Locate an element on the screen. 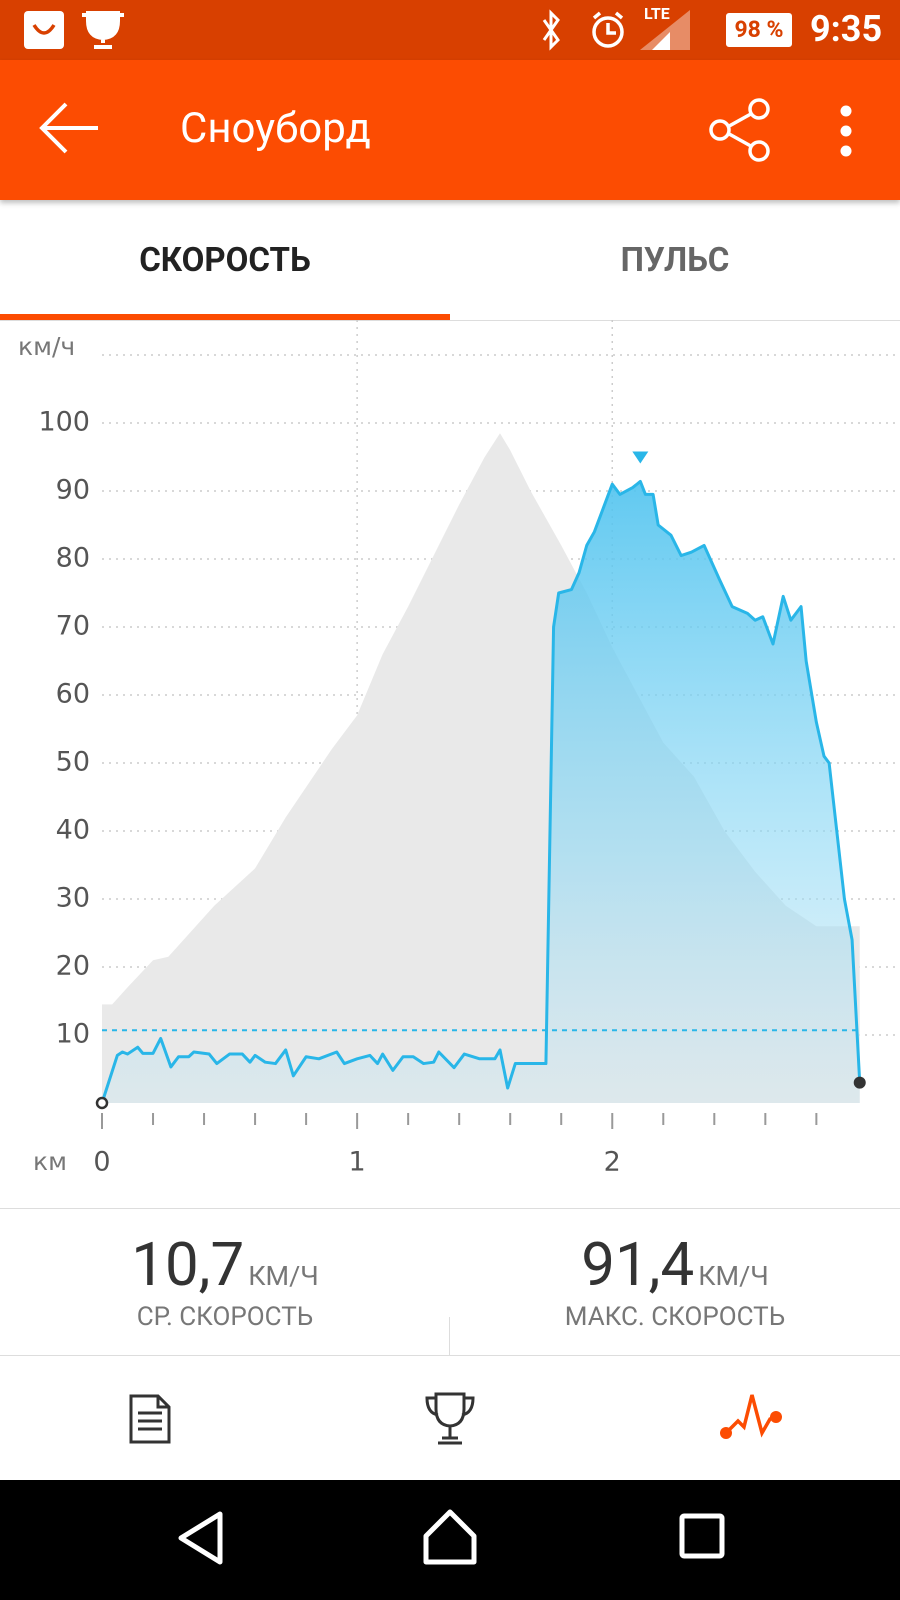 The image size is (900, 1600). stat-label: МАКС. СКОРОСТЬ is located at coordinates (675, 1317).